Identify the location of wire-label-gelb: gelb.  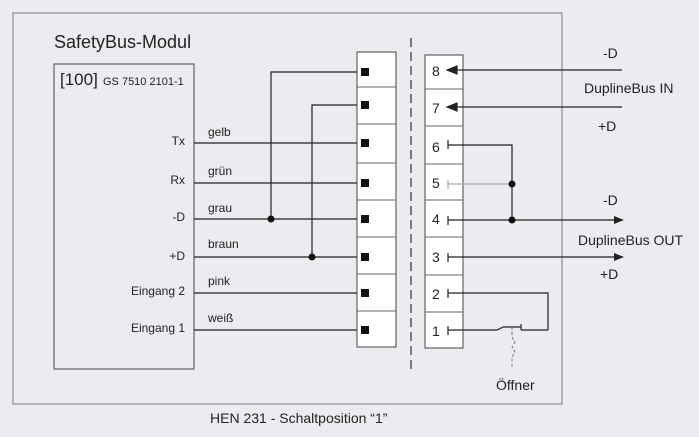
(219, 132).